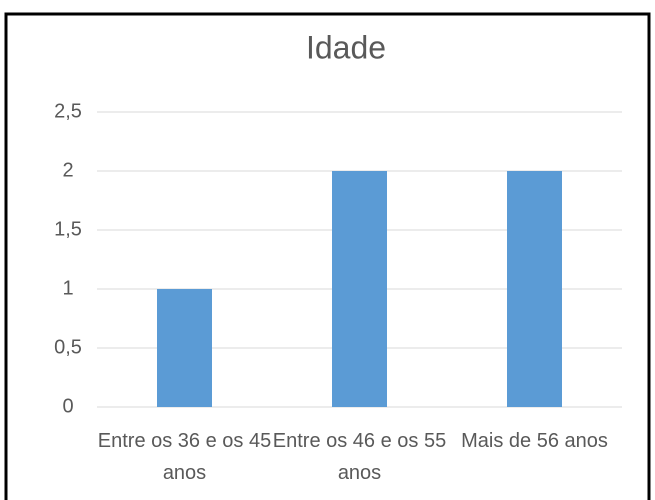 The height and width of the screenshot is (500, 655). I want to click on x-tick-label: Entre os 36 e os 45 anos, so click(184, 457).